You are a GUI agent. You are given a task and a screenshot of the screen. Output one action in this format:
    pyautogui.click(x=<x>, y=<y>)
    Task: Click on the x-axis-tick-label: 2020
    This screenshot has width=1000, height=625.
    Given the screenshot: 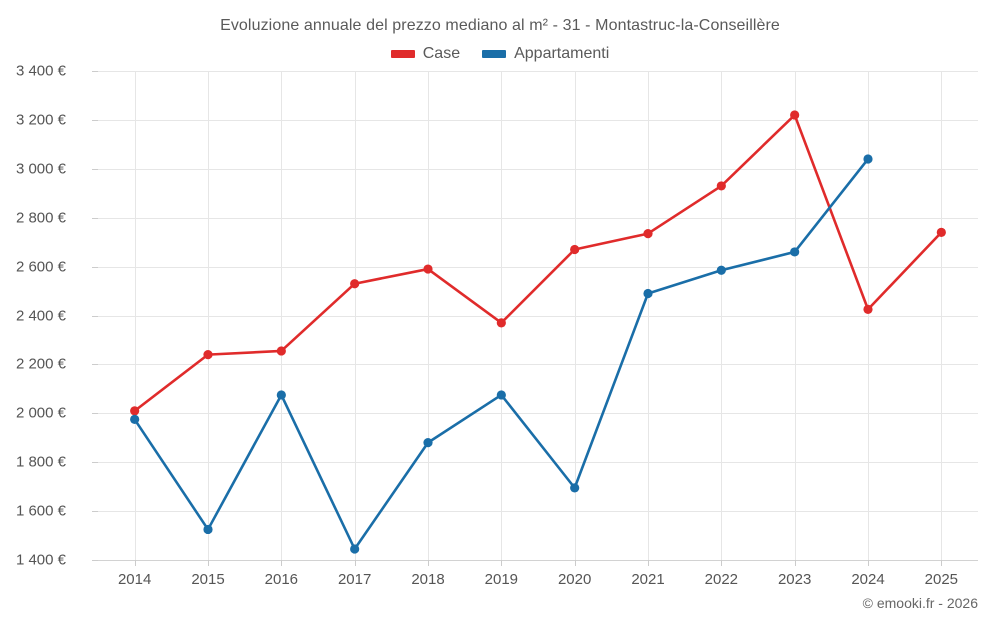 What is the action you would take?
    pyautogui.click(x=574, y=579)
    